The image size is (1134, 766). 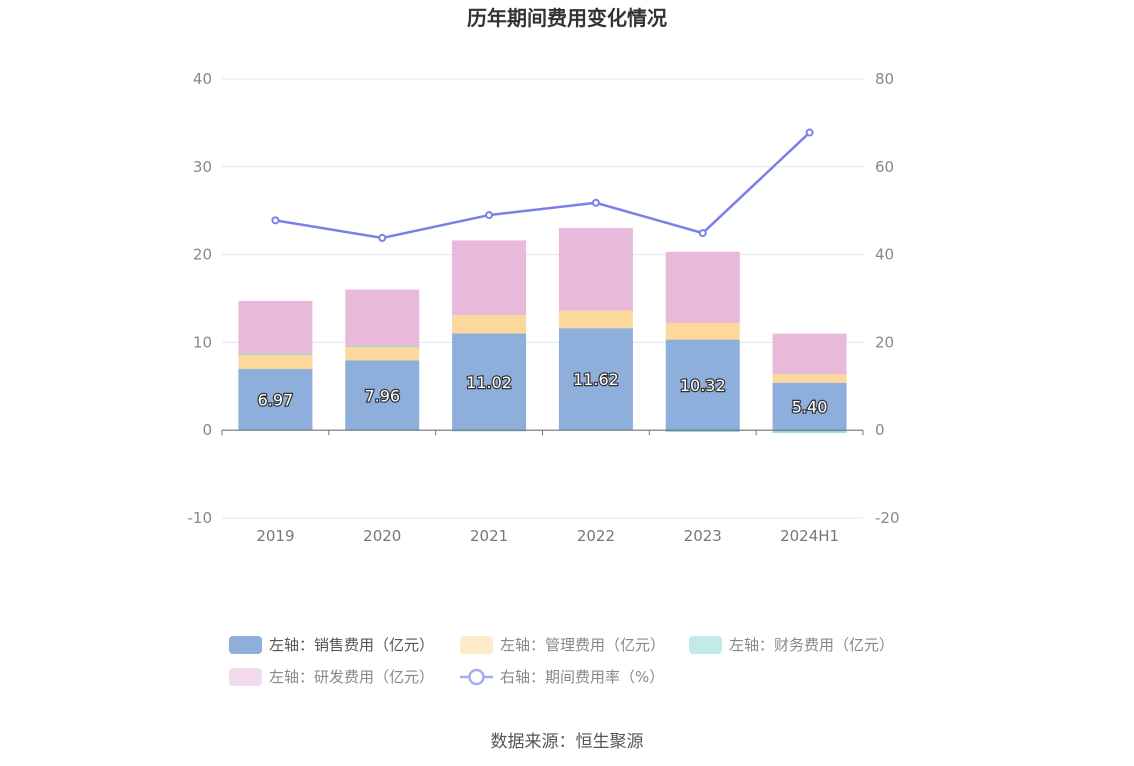 What do you see at coordinates (542, 393) in the screenshot?
I see `bar-labels: 6.97 7.96 11.02 11.62 10.32 5.40` at bounding box center [542, 393].